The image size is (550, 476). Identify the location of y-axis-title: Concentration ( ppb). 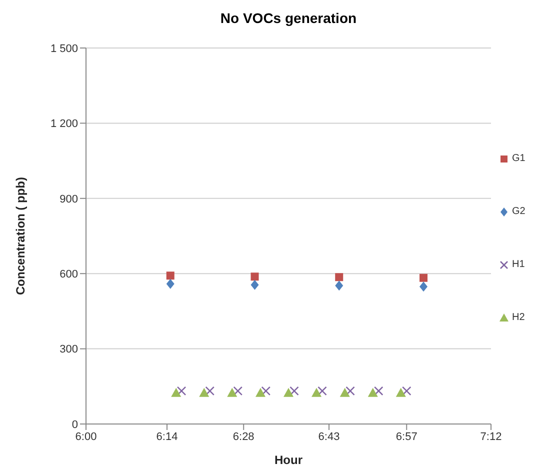
(20, 236).